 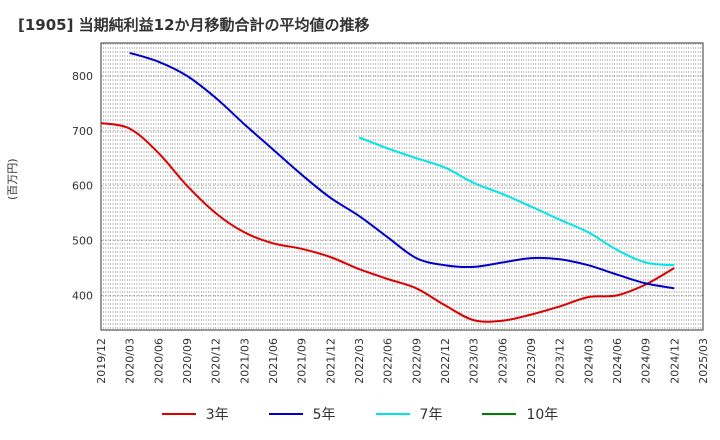 I want to click on legend: 3年 5年 7年 10年, so click(x=360, y=414).